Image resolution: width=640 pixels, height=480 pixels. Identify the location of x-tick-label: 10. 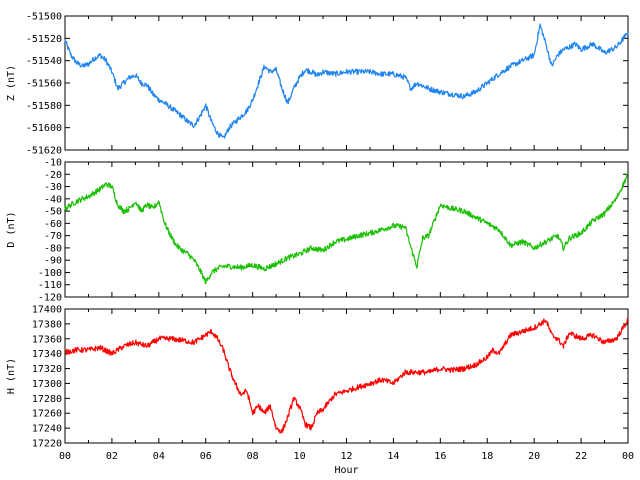
(300, 456).